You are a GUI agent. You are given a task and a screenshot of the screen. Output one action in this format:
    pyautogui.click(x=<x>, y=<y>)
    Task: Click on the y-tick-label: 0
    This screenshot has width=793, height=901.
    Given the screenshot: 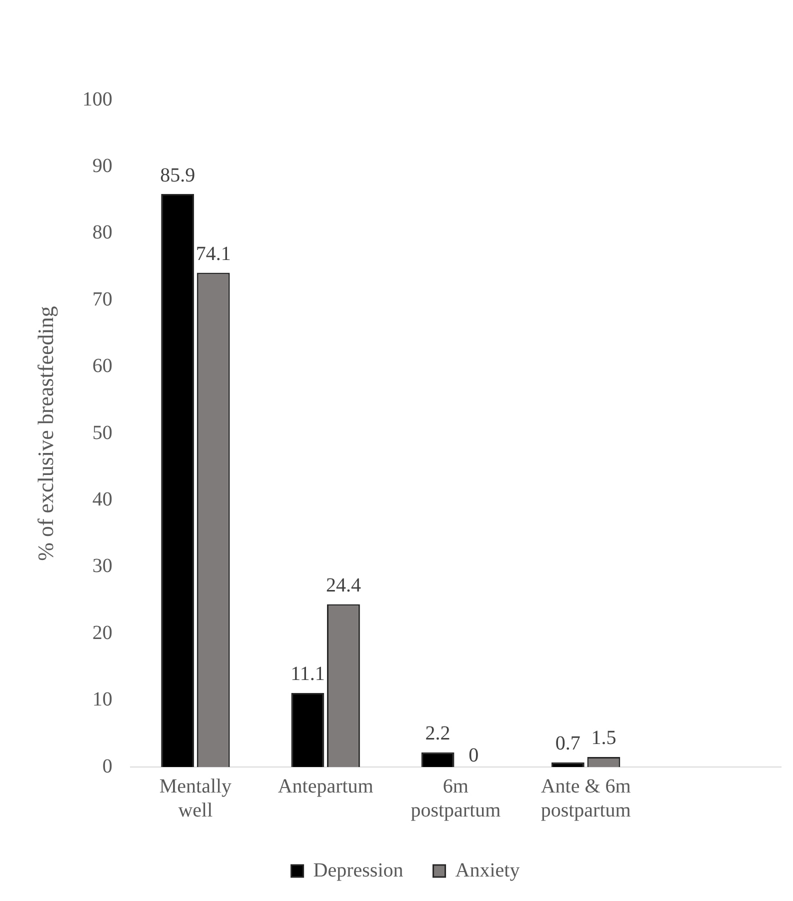 What is the action you would take?
    pyautogui.click(x=107, y=766)
    